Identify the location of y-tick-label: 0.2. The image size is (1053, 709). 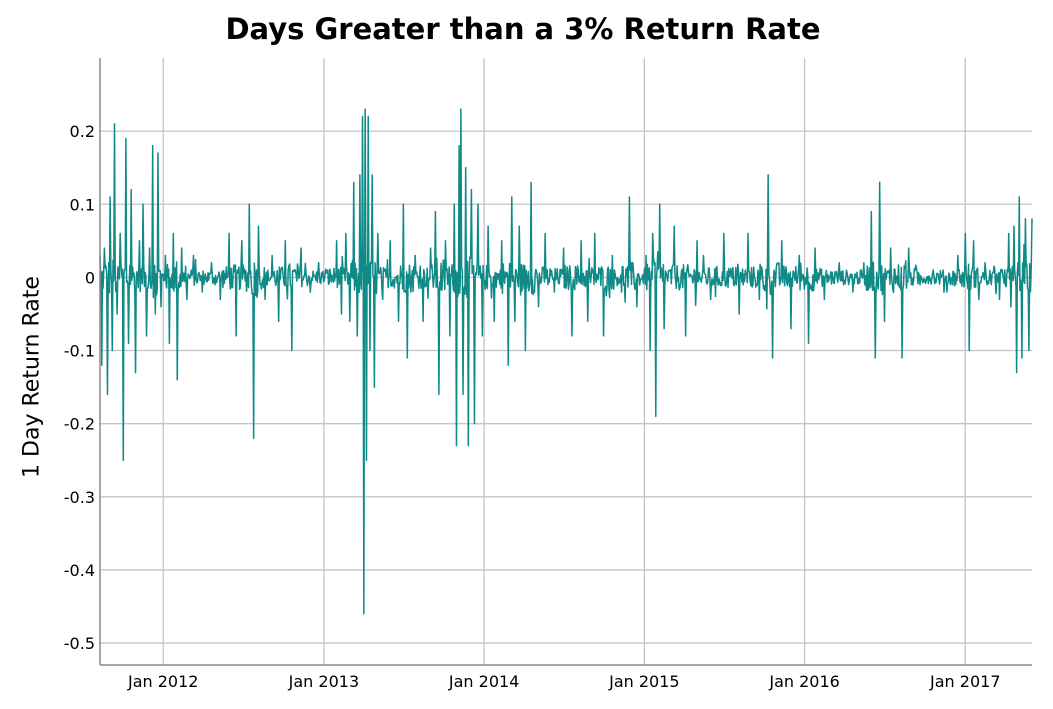
(82, 131).